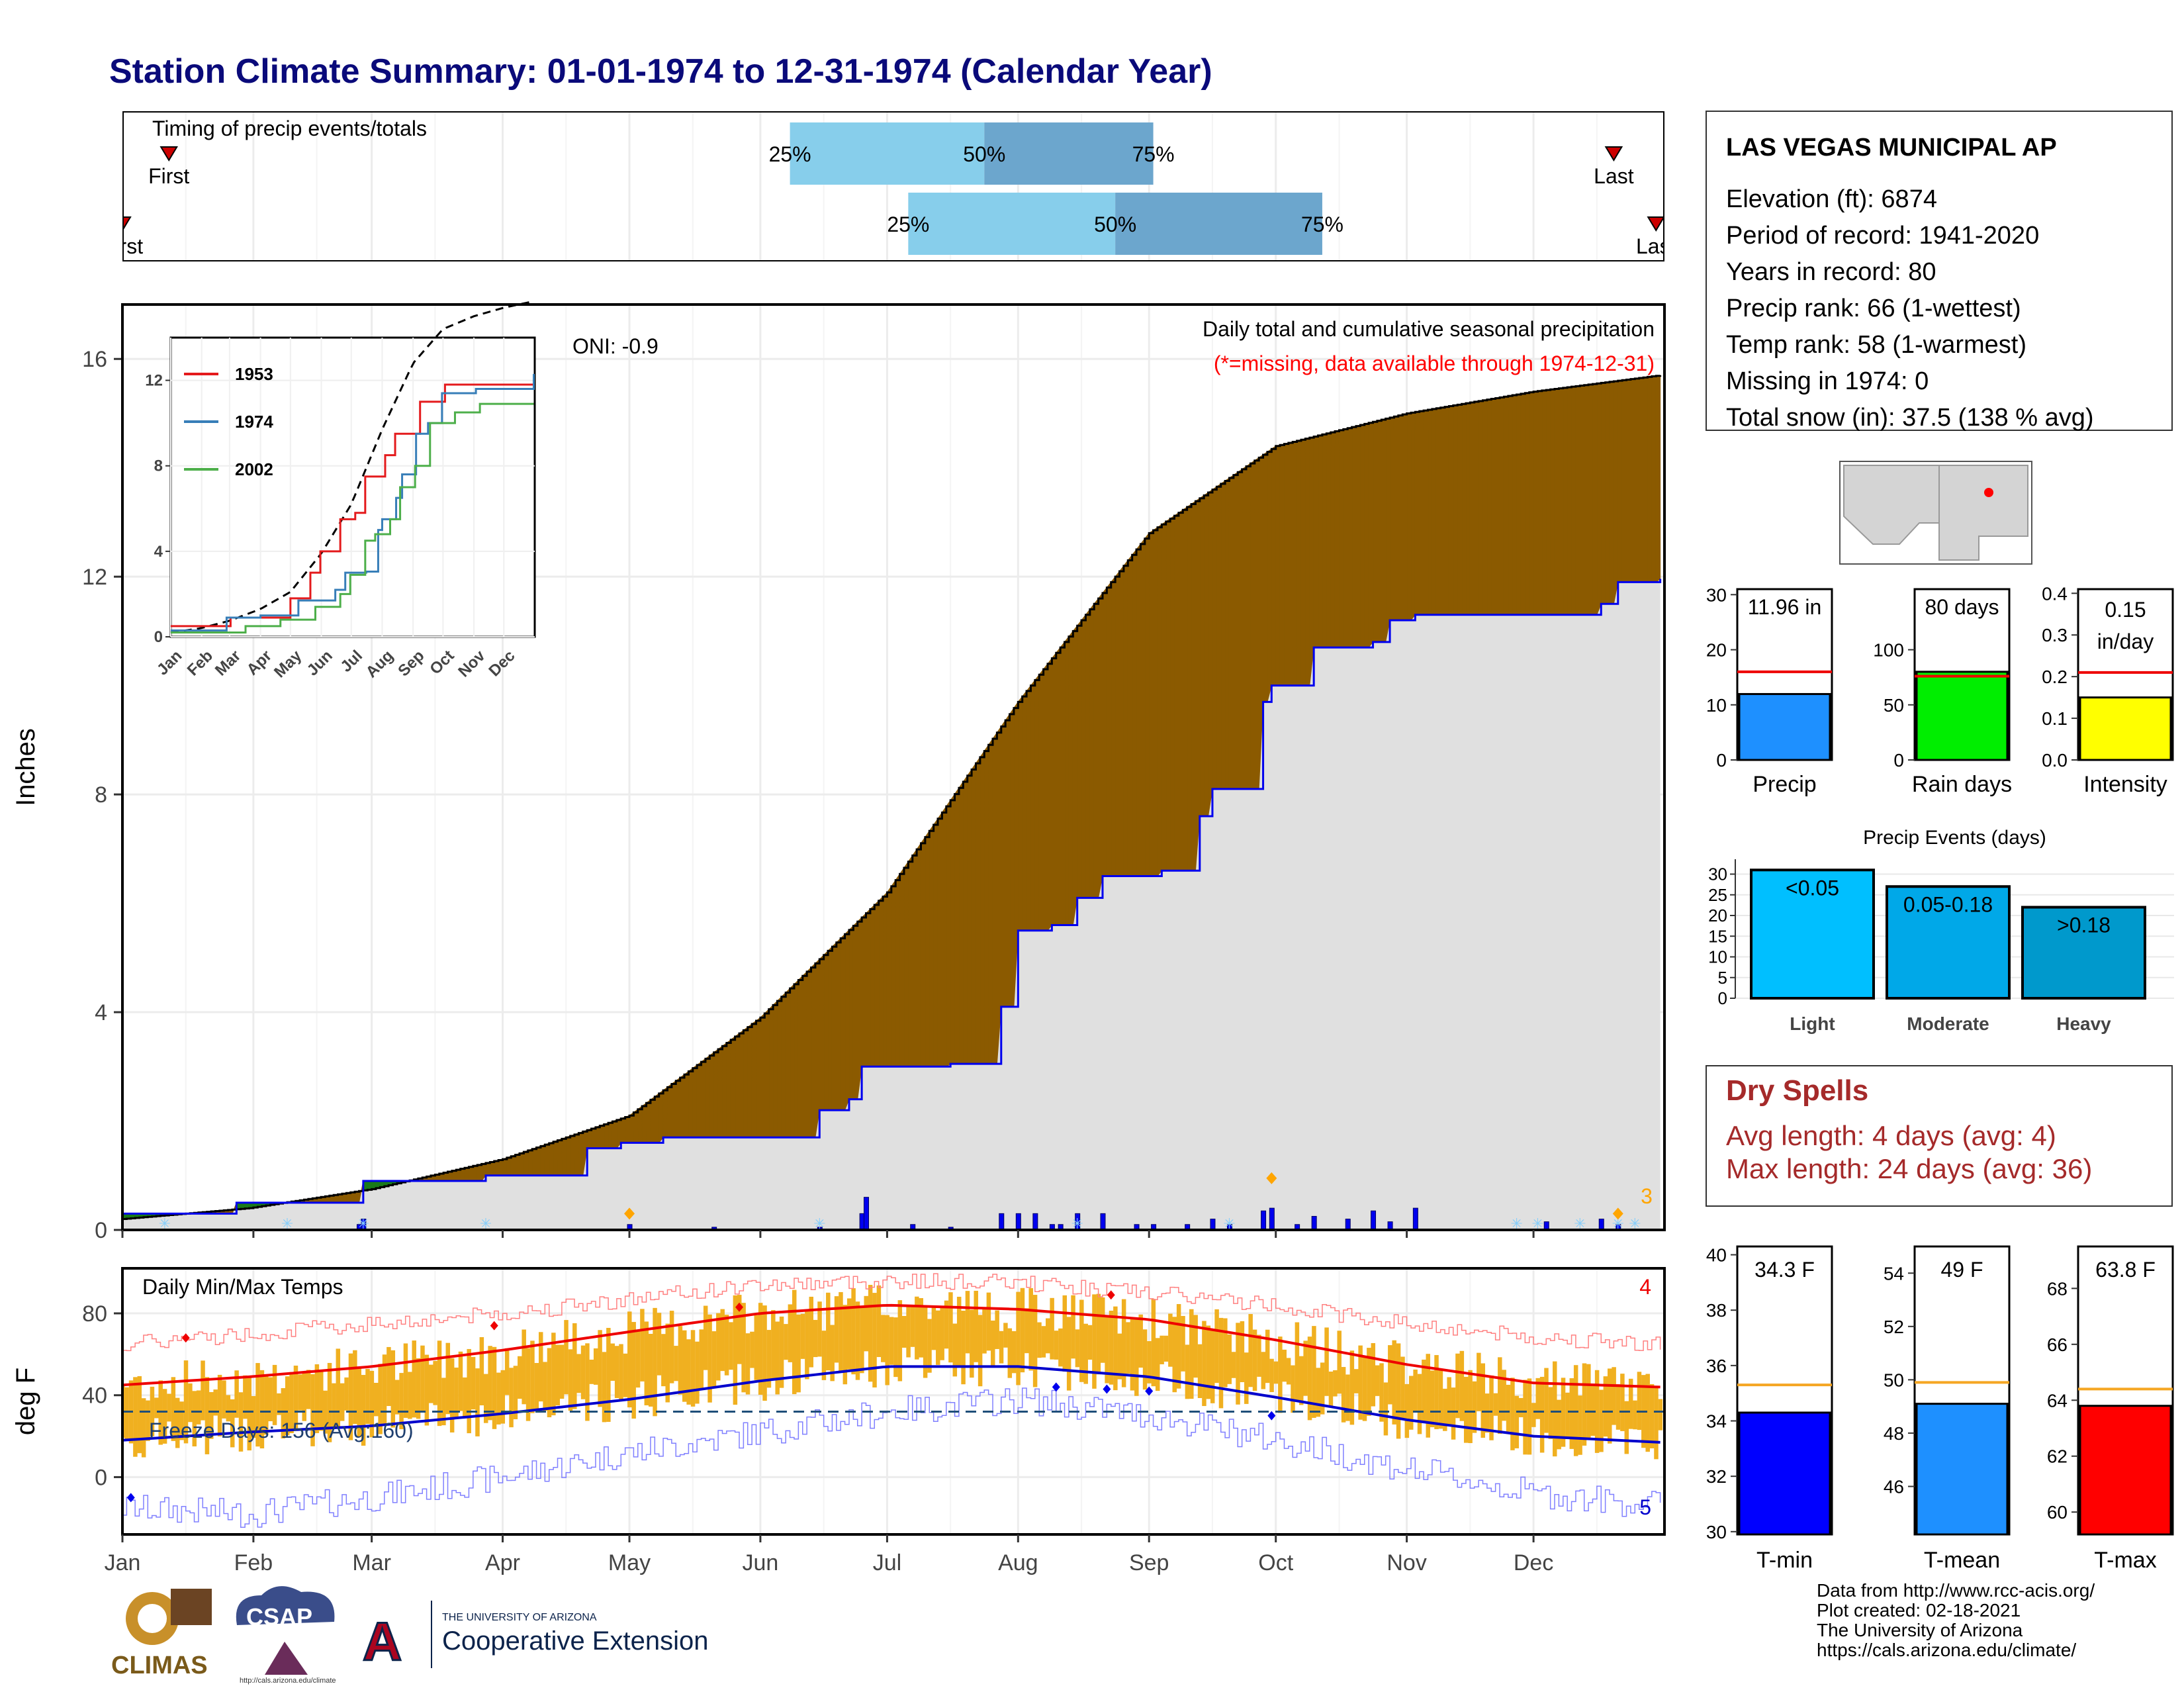 The image size is (2184, 1688). I want to click on station-info-line: Total snow (in): 37.5 (138 % avg), so click(1910, 418).